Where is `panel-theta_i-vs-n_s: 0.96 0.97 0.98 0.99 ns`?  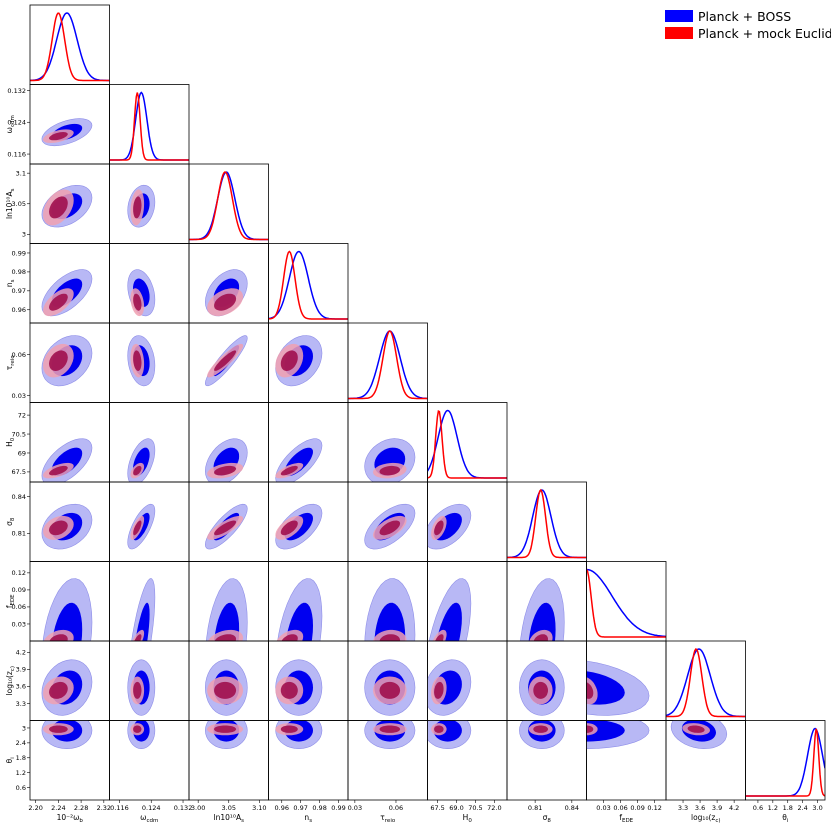
panel-theta_i-vs-n_s: 0.96 0.97 0.98 0.99 ns is located at coordinates (308, 772).